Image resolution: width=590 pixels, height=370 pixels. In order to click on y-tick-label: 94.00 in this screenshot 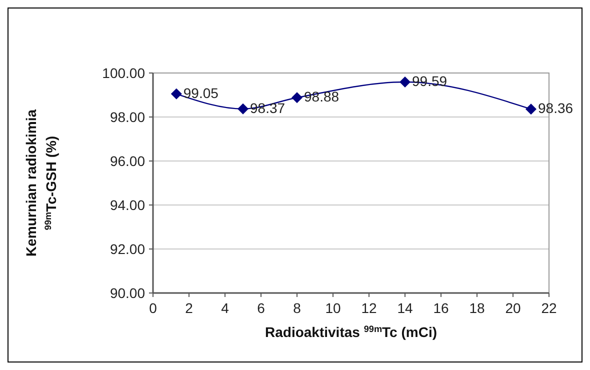, I will do `click(128, 205)`.